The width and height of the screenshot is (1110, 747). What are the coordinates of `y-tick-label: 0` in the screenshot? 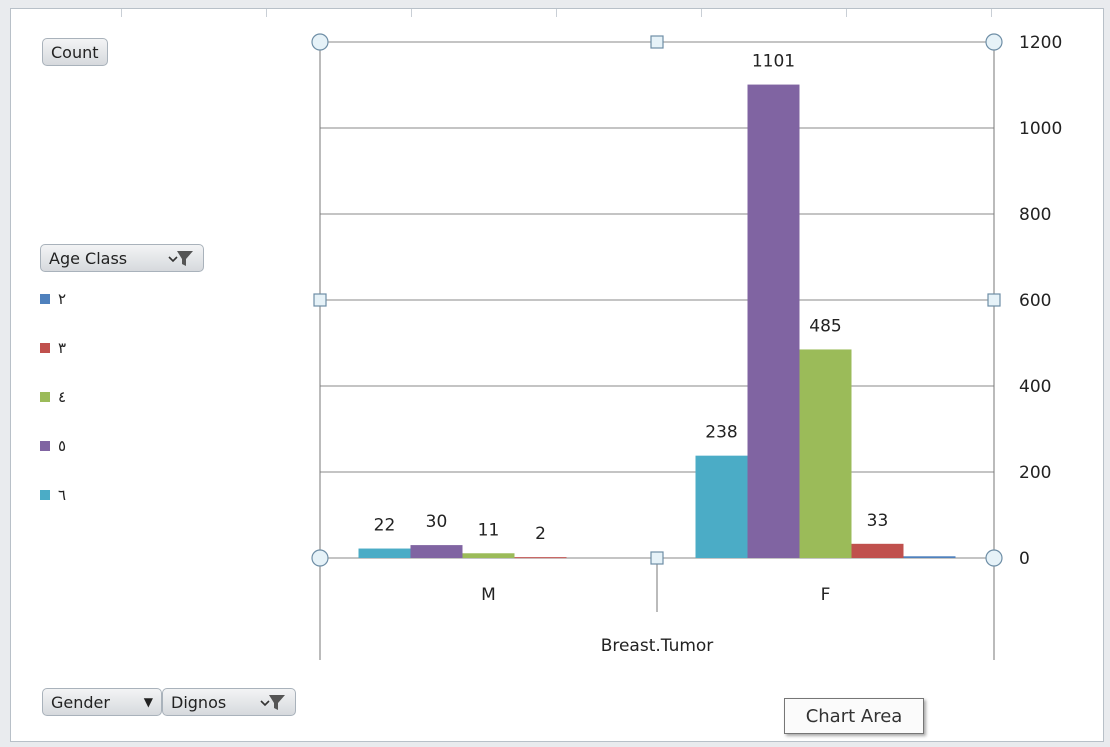 It's located at (1024, 559).